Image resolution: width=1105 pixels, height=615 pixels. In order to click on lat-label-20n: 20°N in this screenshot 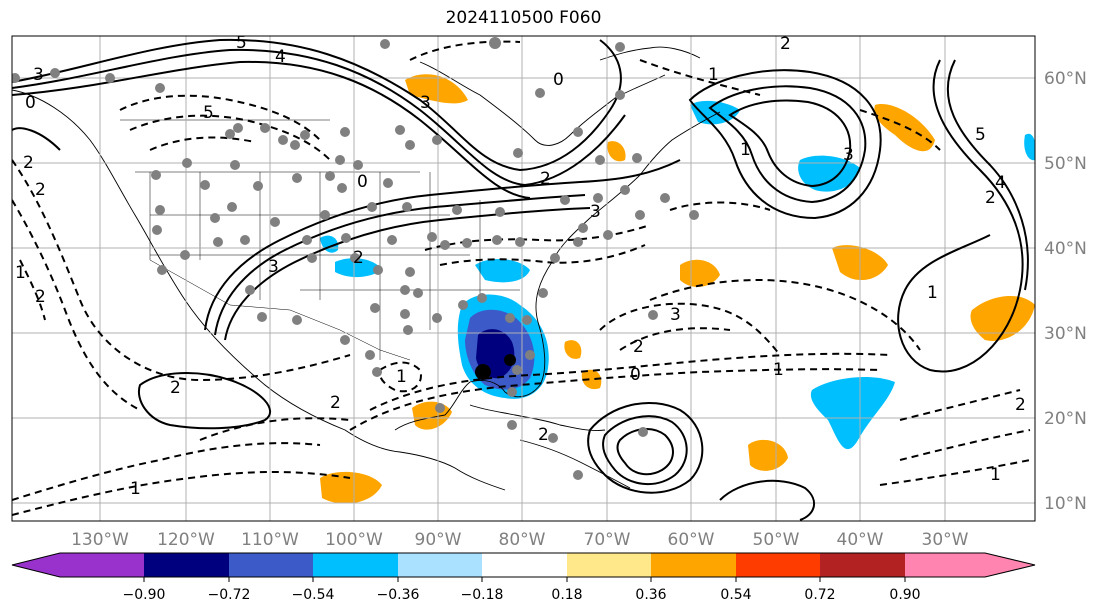, I will do `click(1065, 419)`.